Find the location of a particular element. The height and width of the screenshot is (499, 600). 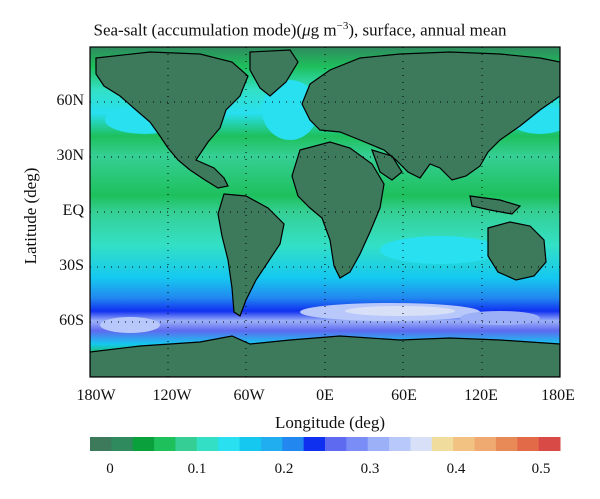

antarctica is located at coordinates (325, 356).